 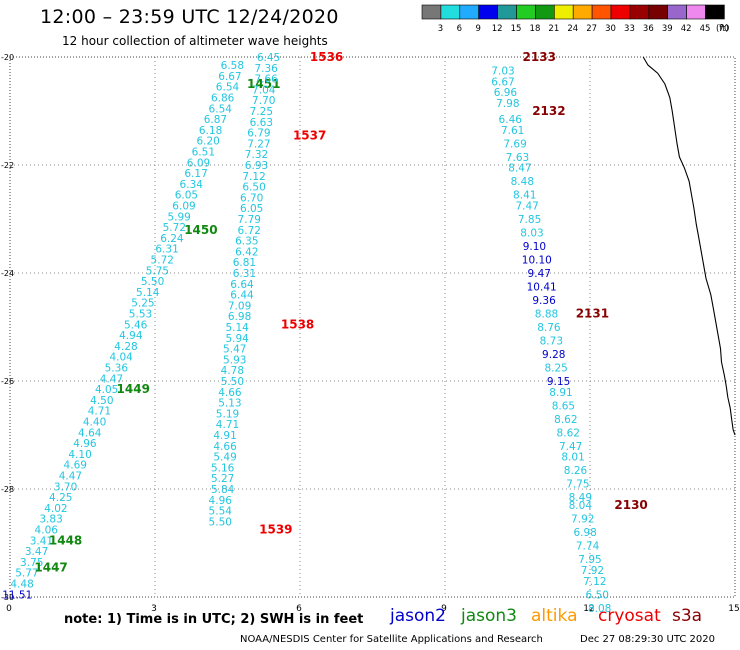 What do you see at coordinates (497, 29) in the screenshot?
I see `colorbar-label: 12` at bounding box center [497, 29].